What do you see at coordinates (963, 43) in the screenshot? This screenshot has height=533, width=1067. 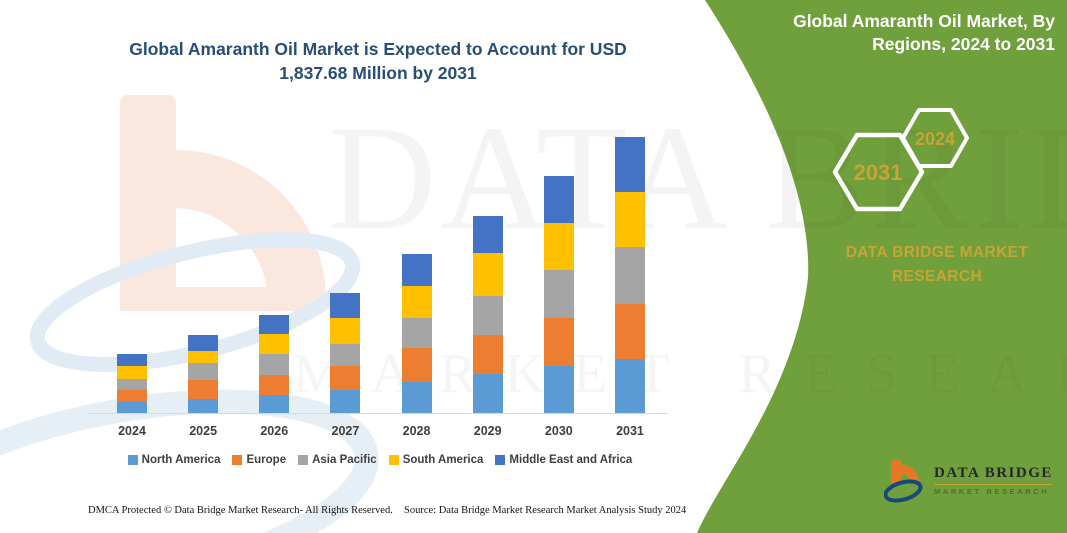 I see `panel-title-line2: Regions, 2024 to 2031` at bounding box center [963, 43].